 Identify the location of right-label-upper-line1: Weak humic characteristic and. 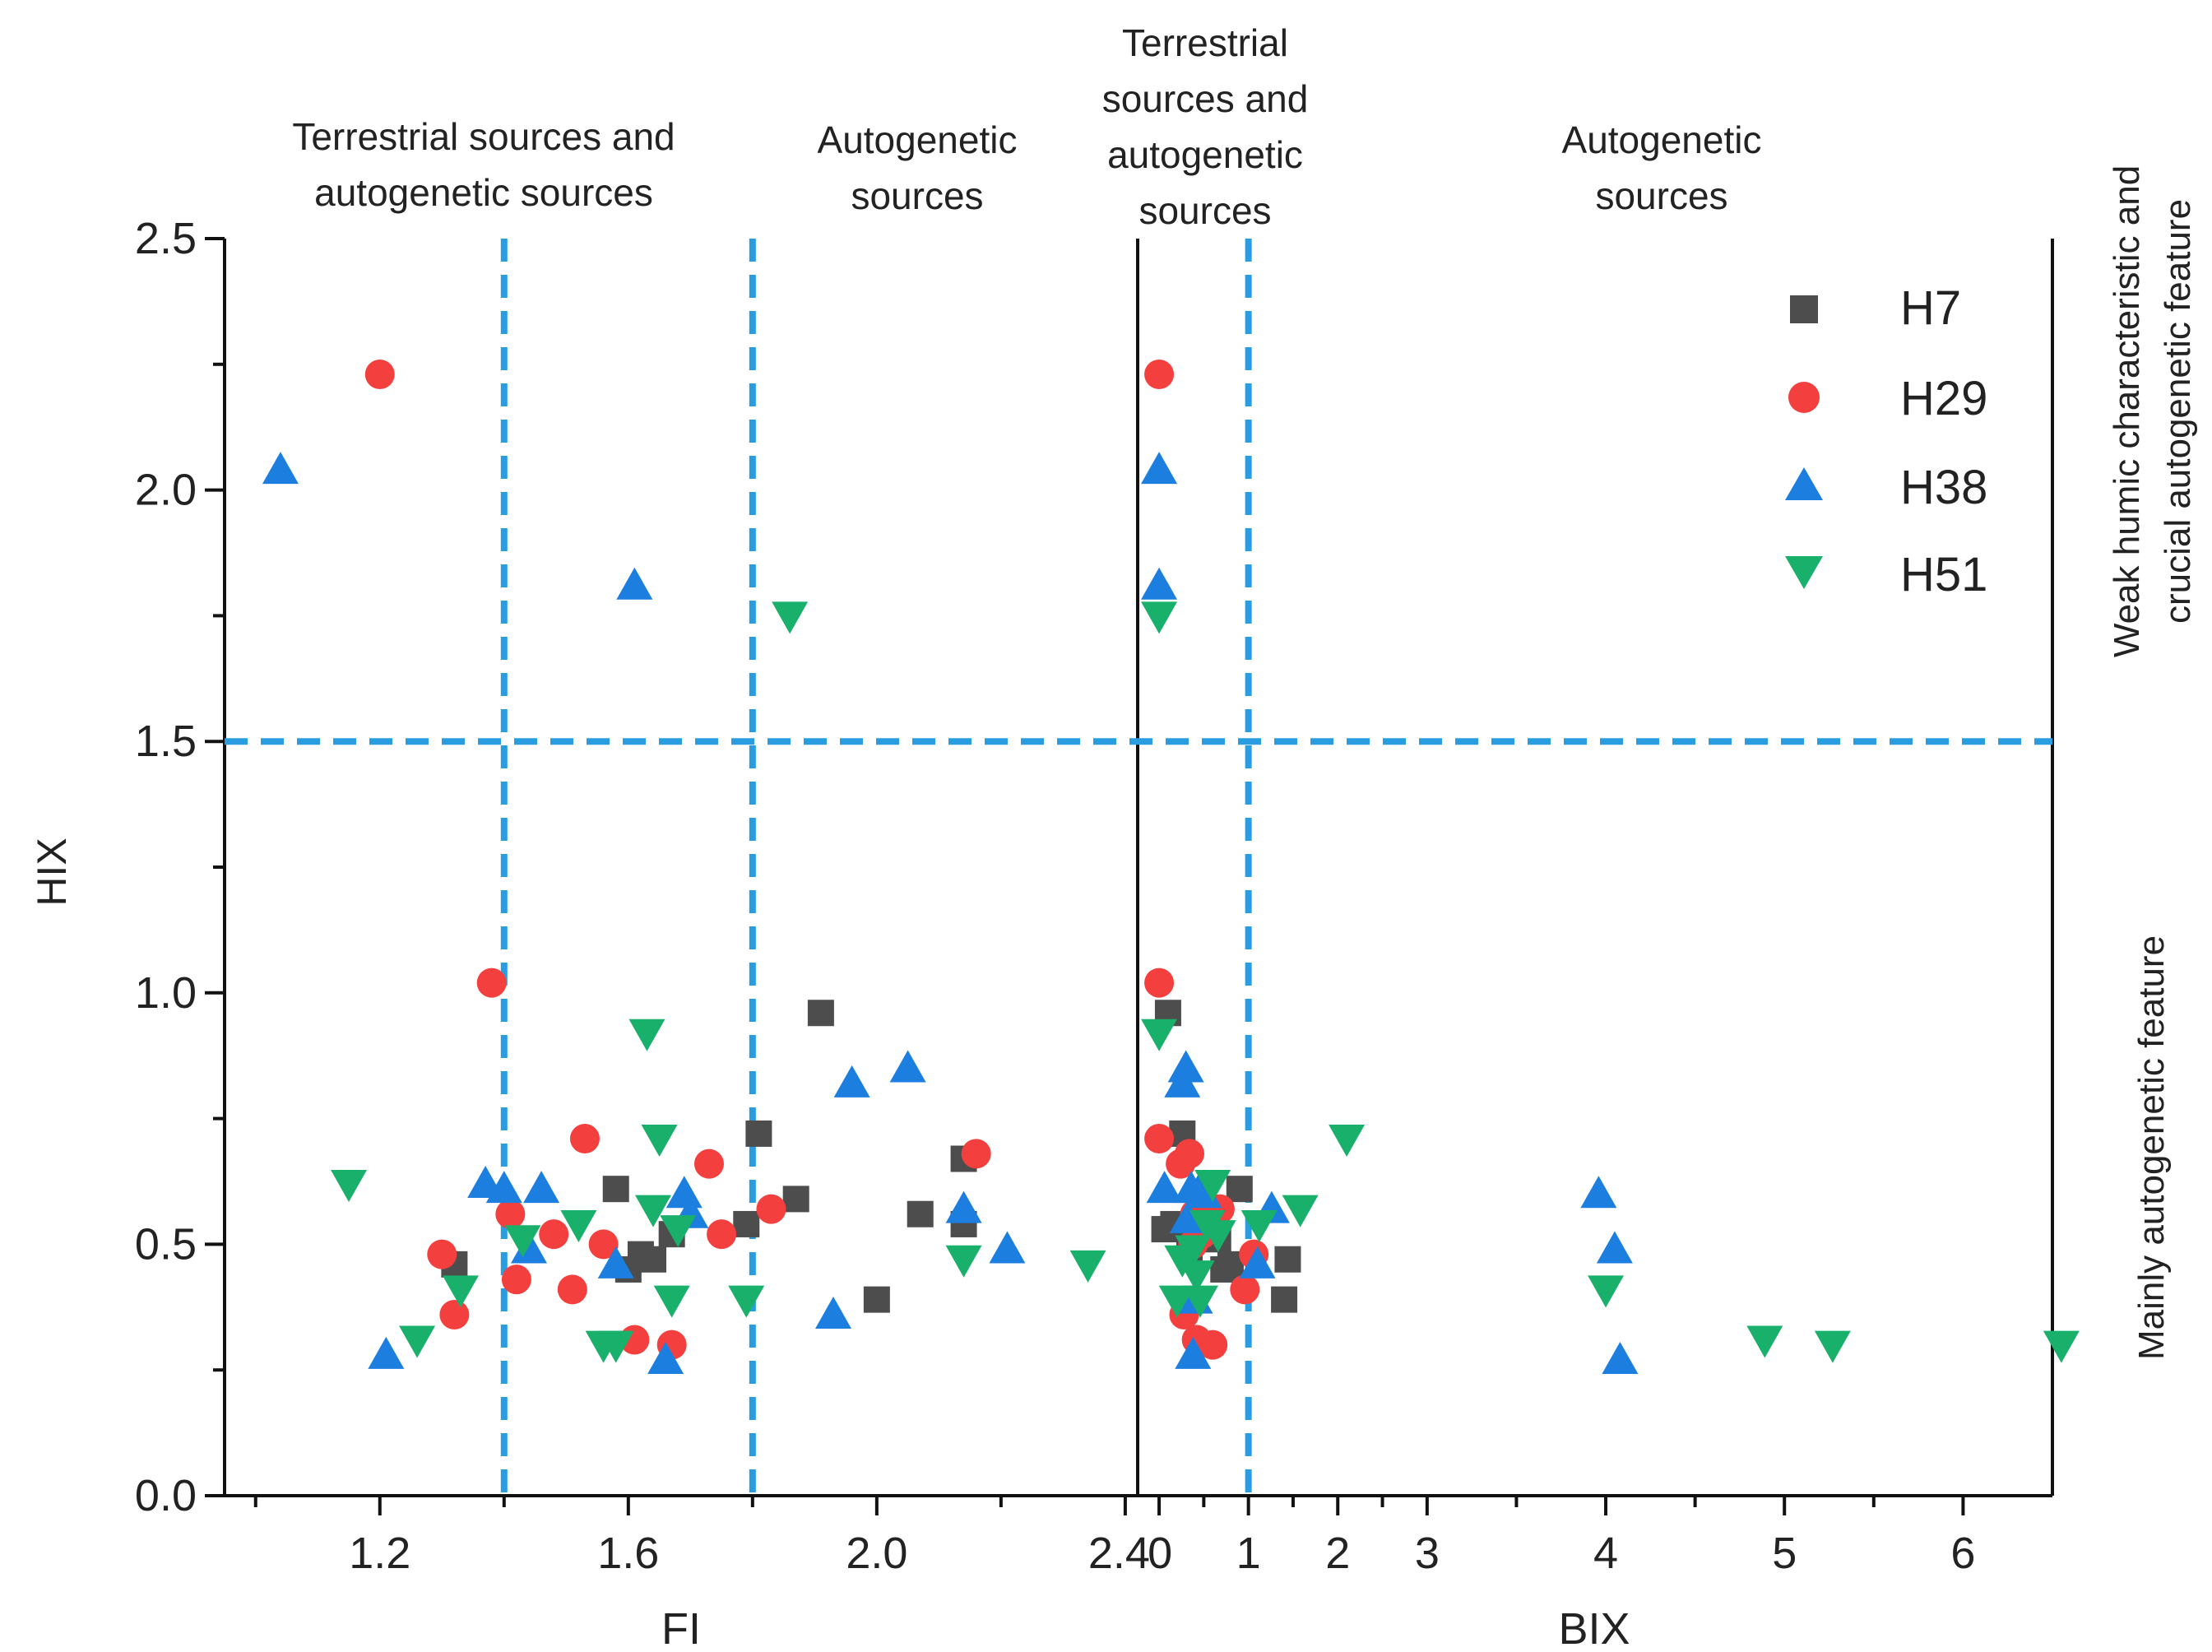
(2127, 411).